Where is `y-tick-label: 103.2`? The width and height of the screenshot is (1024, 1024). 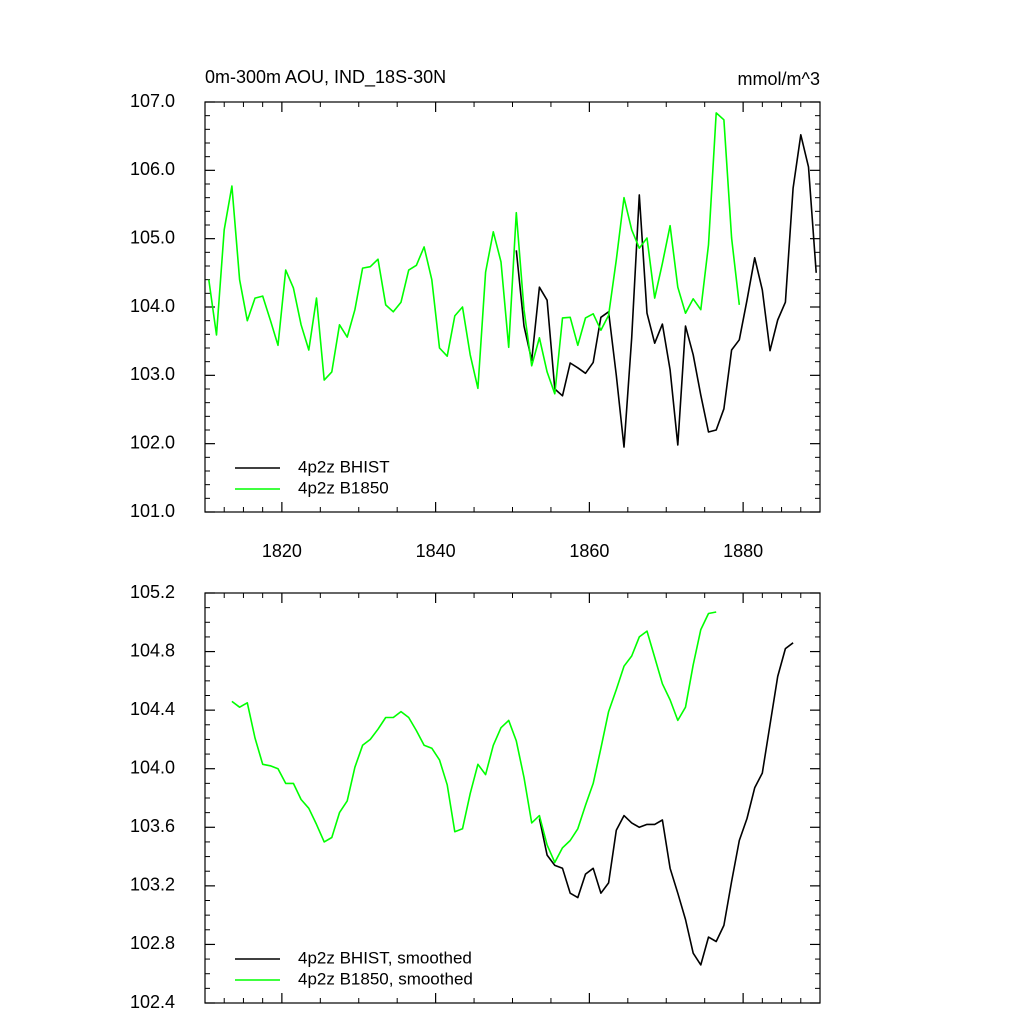 y-tick-label: 103.2 is located at coordinates (152, 885).